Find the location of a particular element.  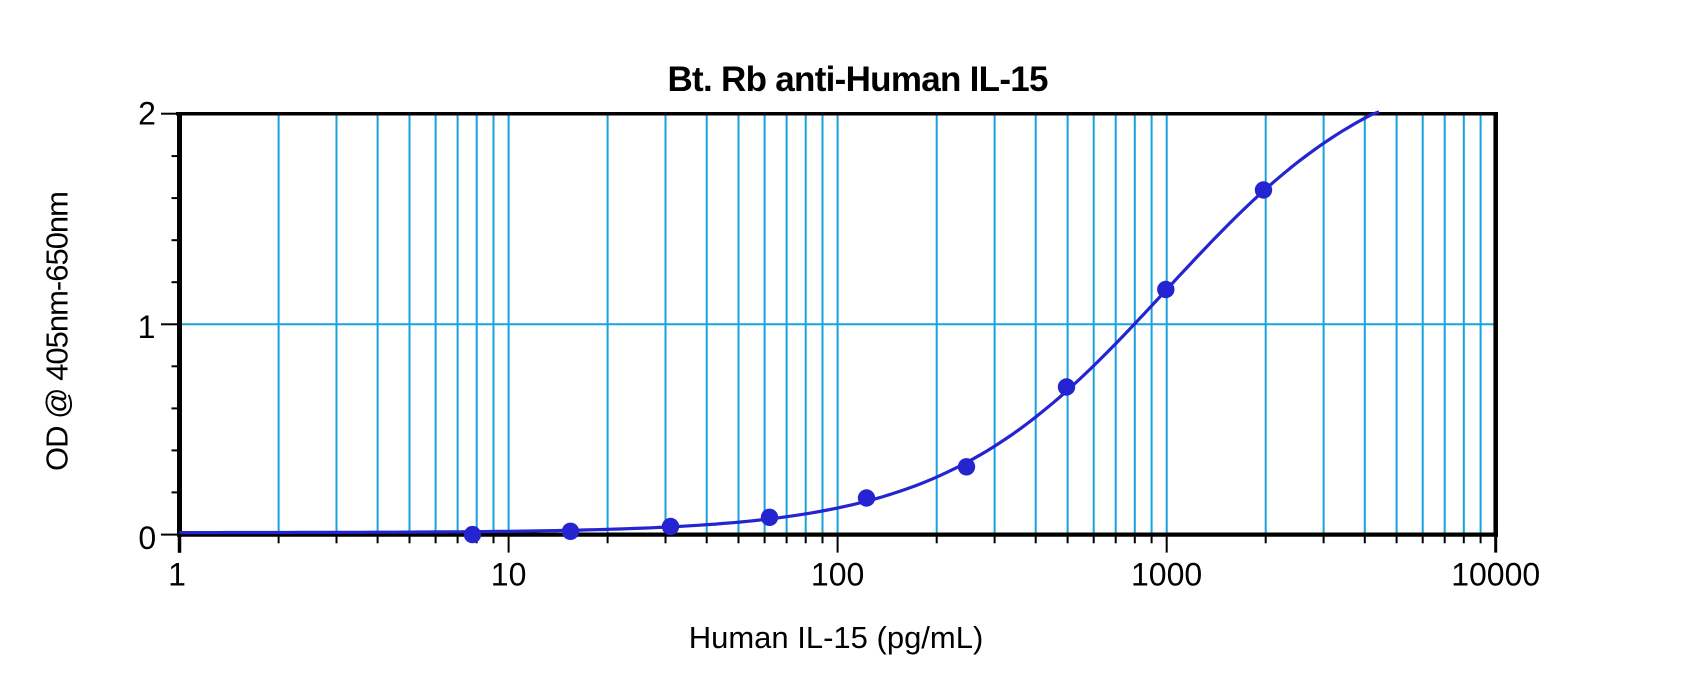

svg-text: OD @ 405nm-650nm is located at coordinates (56, 331).